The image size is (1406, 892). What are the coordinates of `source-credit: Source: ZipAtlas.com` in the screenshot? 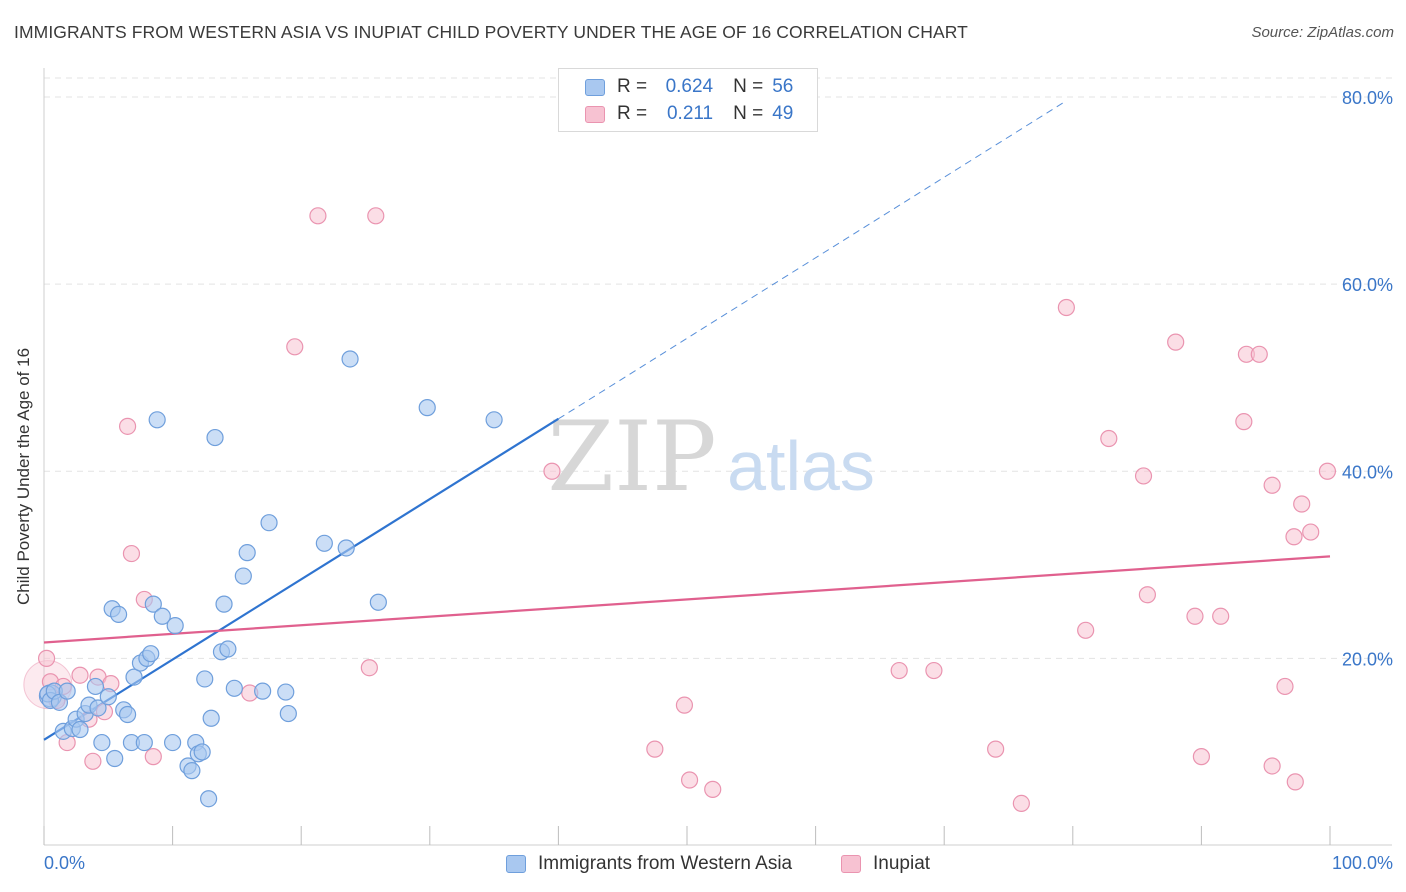 It's located at (1322, 32).